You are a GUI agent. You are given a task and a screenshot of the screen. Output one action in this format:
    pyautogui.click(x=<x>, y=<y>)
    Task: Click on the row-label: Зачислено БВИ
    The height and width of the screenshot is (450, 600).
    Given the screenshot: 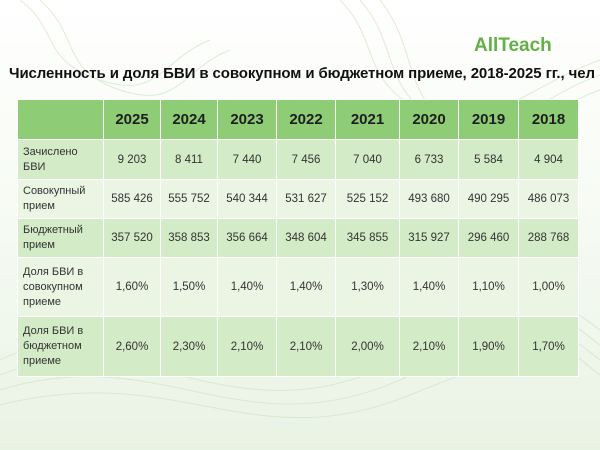 What is the action you would take?
    pyautogui.click(x=60, y=159)
    